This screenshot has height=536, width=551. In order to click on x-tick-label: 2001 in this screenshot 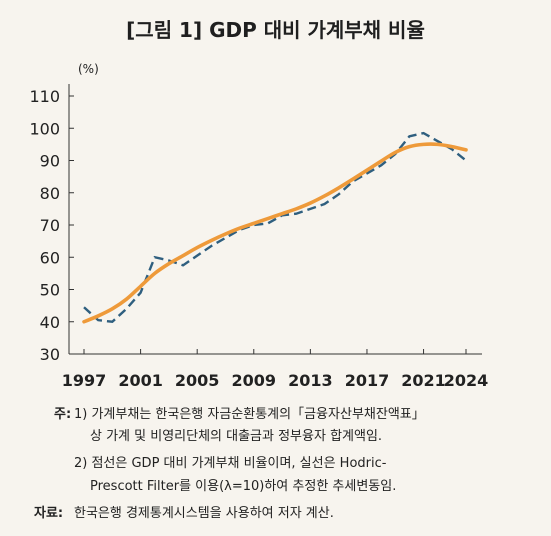, I will do `click(140, 380)`.